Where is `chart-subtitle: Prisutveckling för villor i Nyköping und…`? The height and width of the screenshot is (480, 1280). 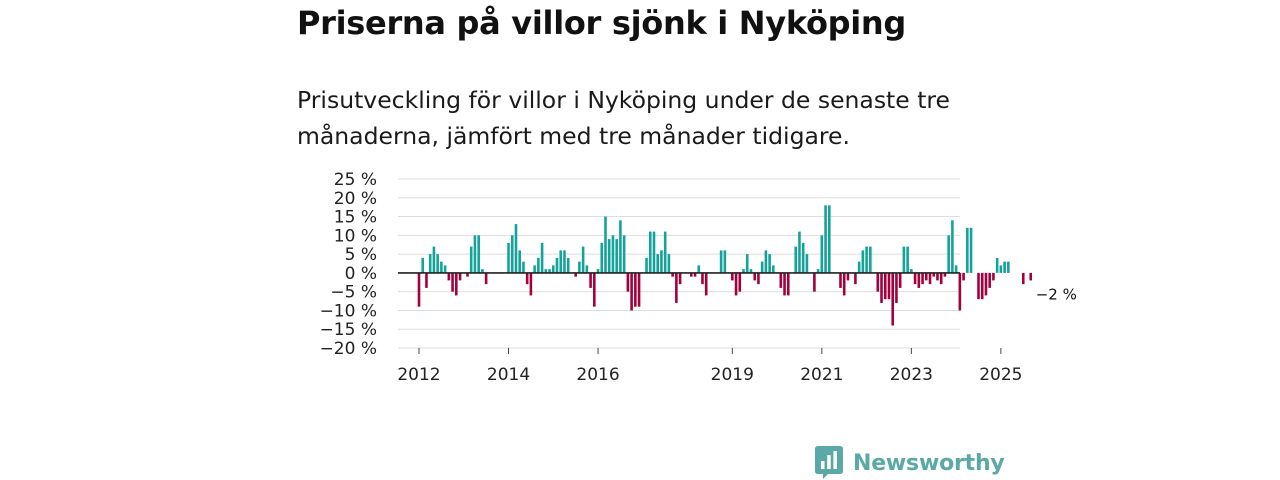 chart-subtitle: Prisutveckling för villor i Nyköping und… is located at coordinates (624, 118).